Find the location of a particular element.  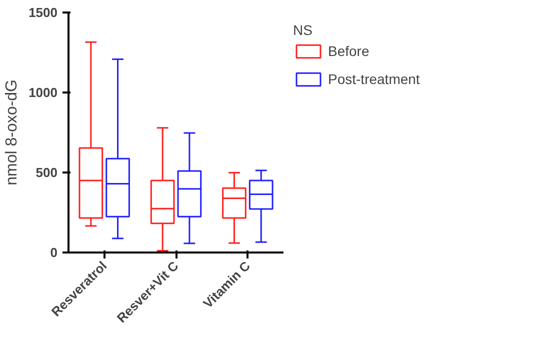

legend-title: NS is located at coordinates (303, 30).